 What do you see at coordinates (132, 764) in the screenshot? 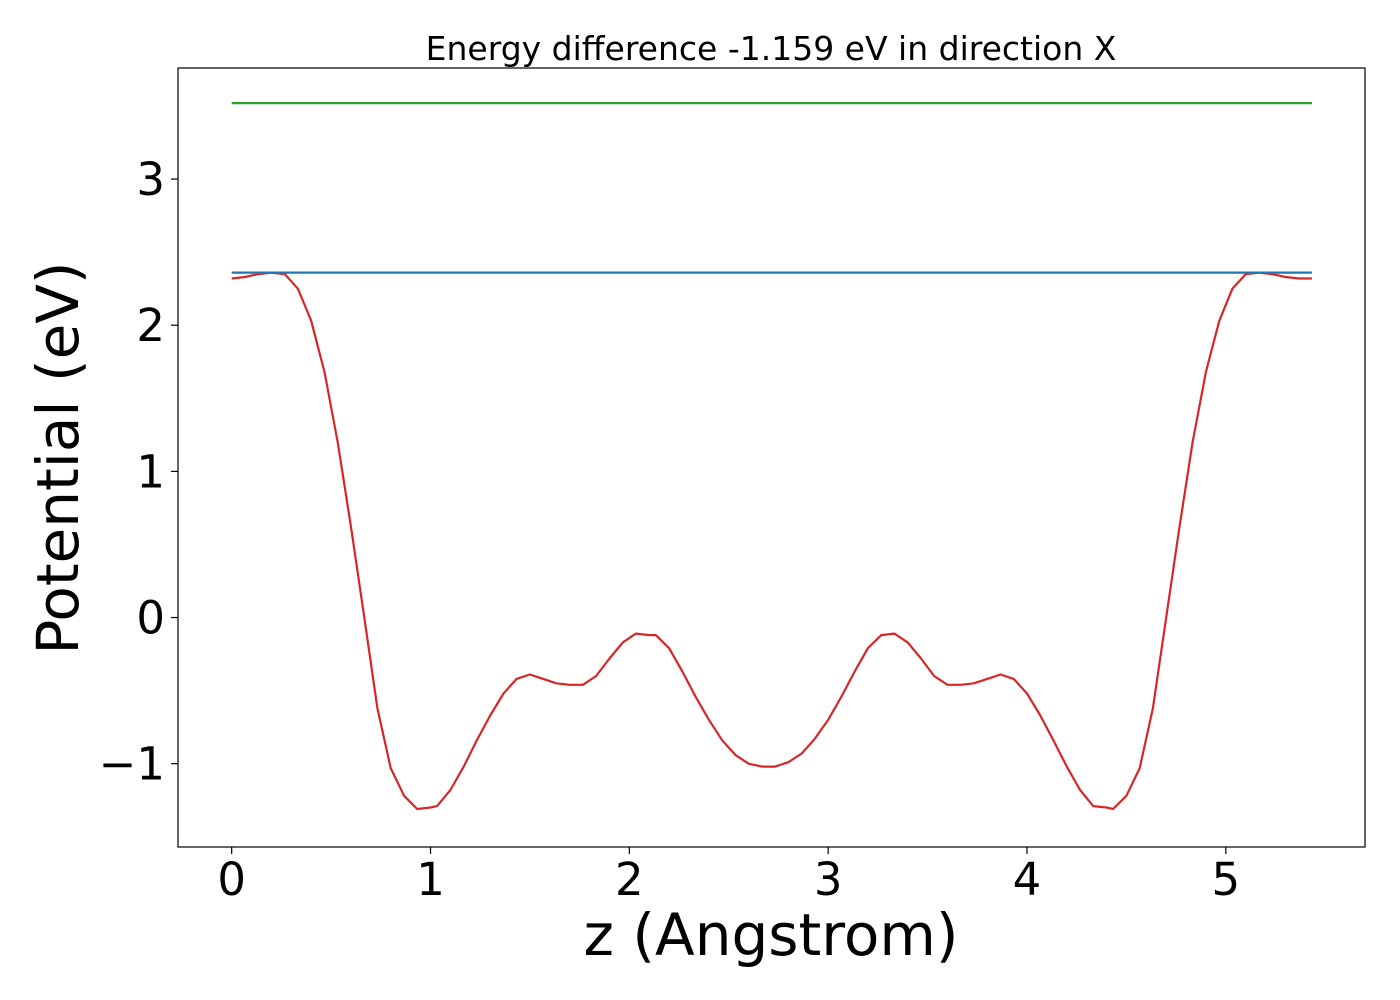
I see `y-tick-label: −1` at bounding box center [132, 764].